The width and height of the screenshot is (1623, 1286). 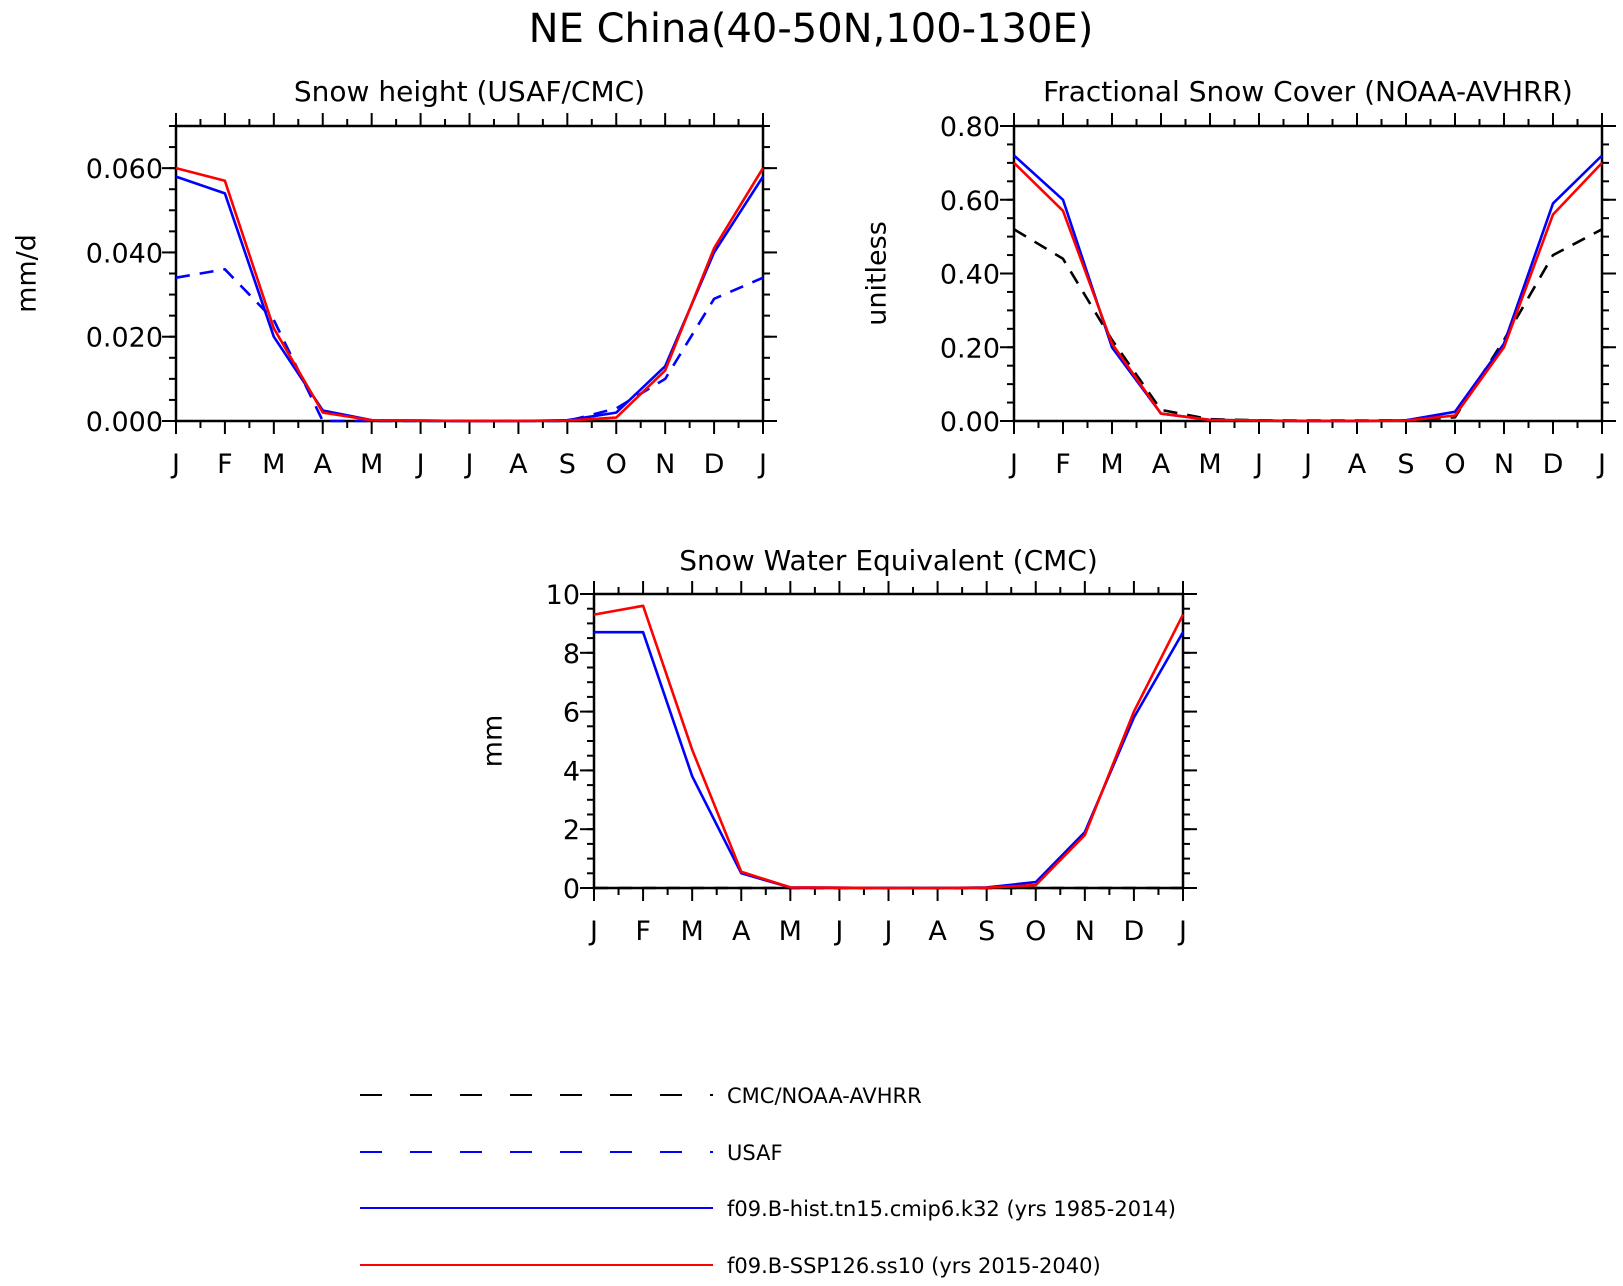 I want to click on y-tick-label: 0, so click(x=571, y=889).